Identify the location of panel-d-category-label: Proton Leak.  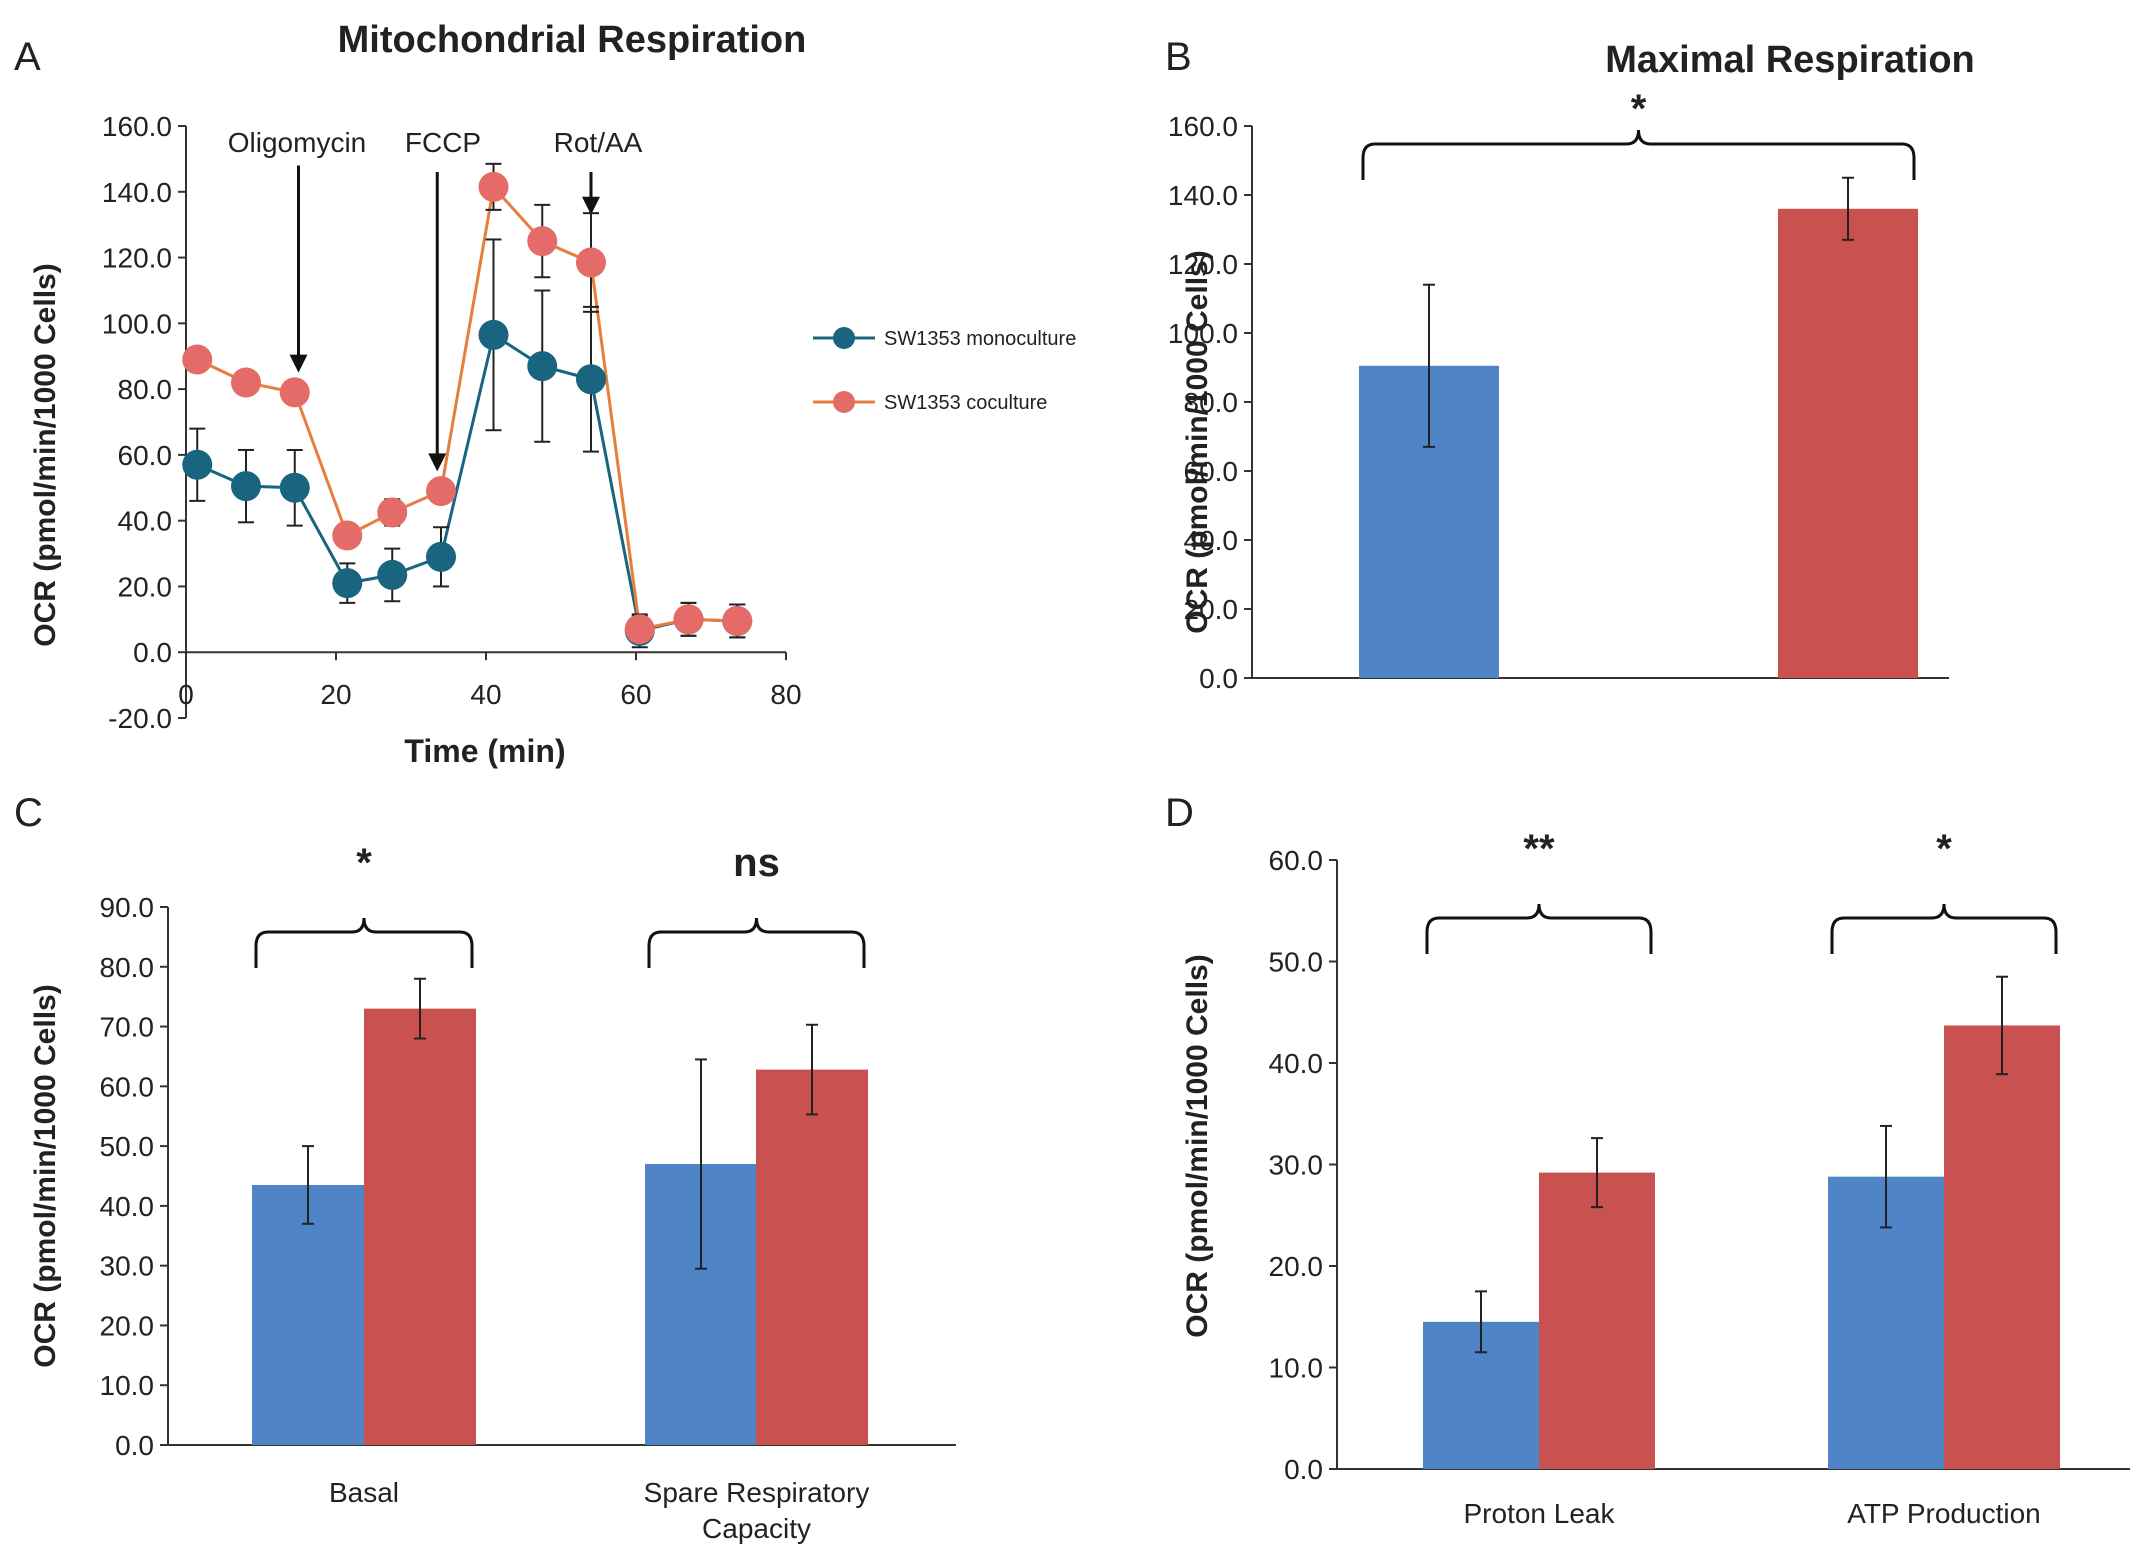
(1540, 1513).